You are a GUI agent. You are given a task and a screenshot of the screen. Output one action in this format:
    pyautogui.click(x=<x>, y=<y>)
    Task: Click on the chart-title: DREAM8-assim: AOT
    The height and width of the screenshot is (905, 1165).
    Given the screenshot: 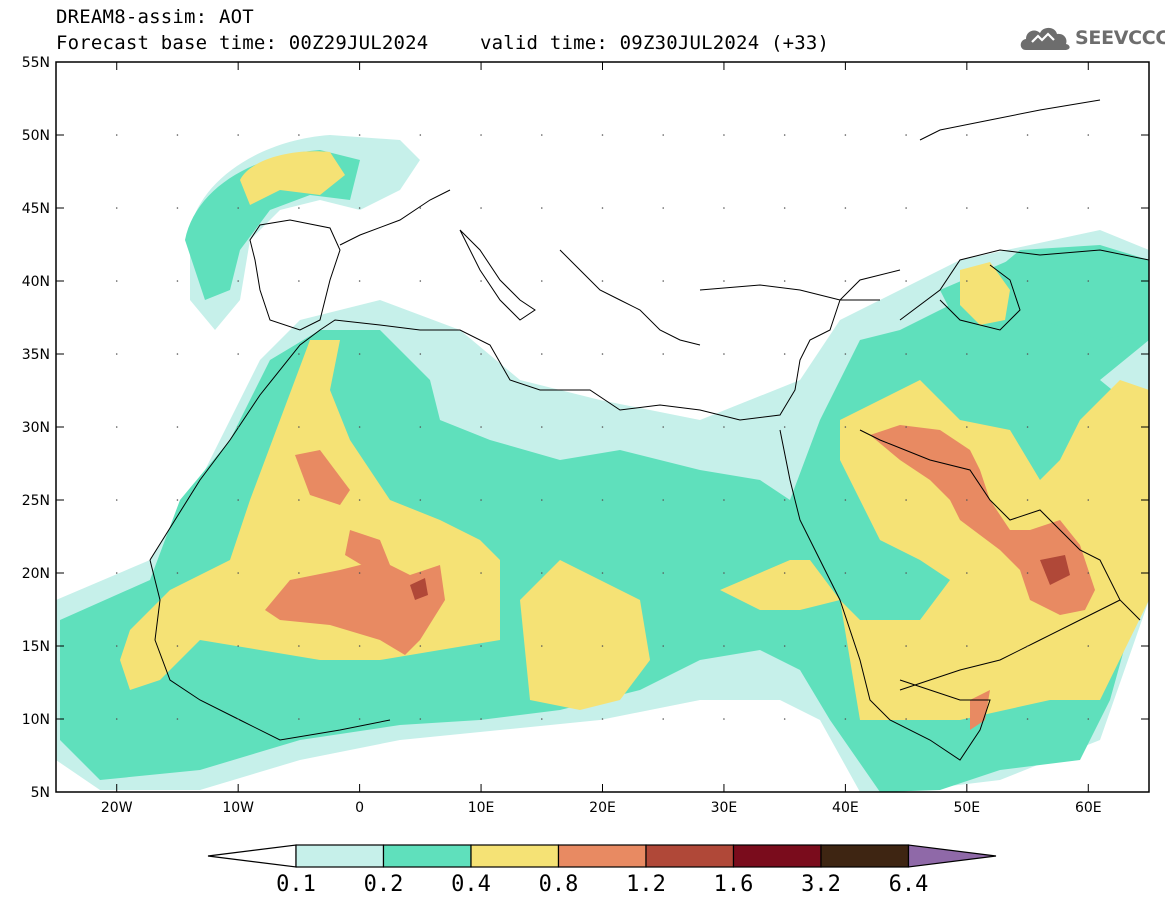 What is the action you would take?
    pyautogui.click(x=155, y=17)
    